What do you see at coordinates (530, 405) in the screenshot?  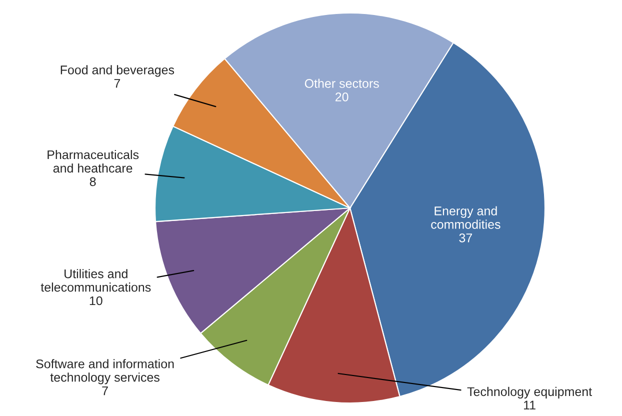 I see `data-label: 11` at bounding box center [530, 405].